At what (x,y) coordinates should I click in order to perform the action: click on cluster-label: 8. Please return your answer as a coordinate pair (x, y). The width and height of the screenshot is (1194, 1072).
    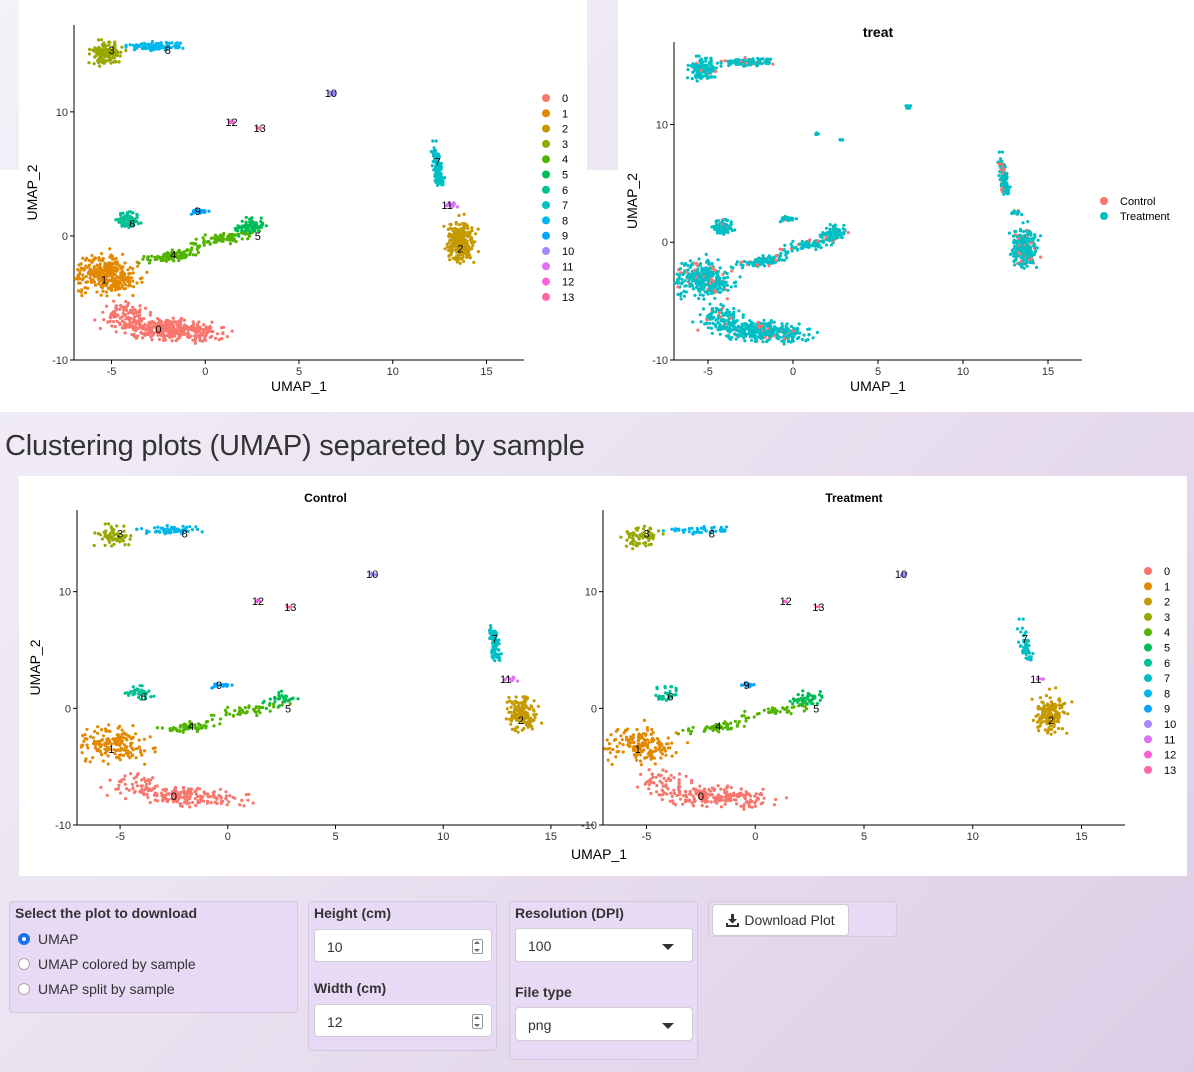
    Looking at the image, I should click on (168, 51).